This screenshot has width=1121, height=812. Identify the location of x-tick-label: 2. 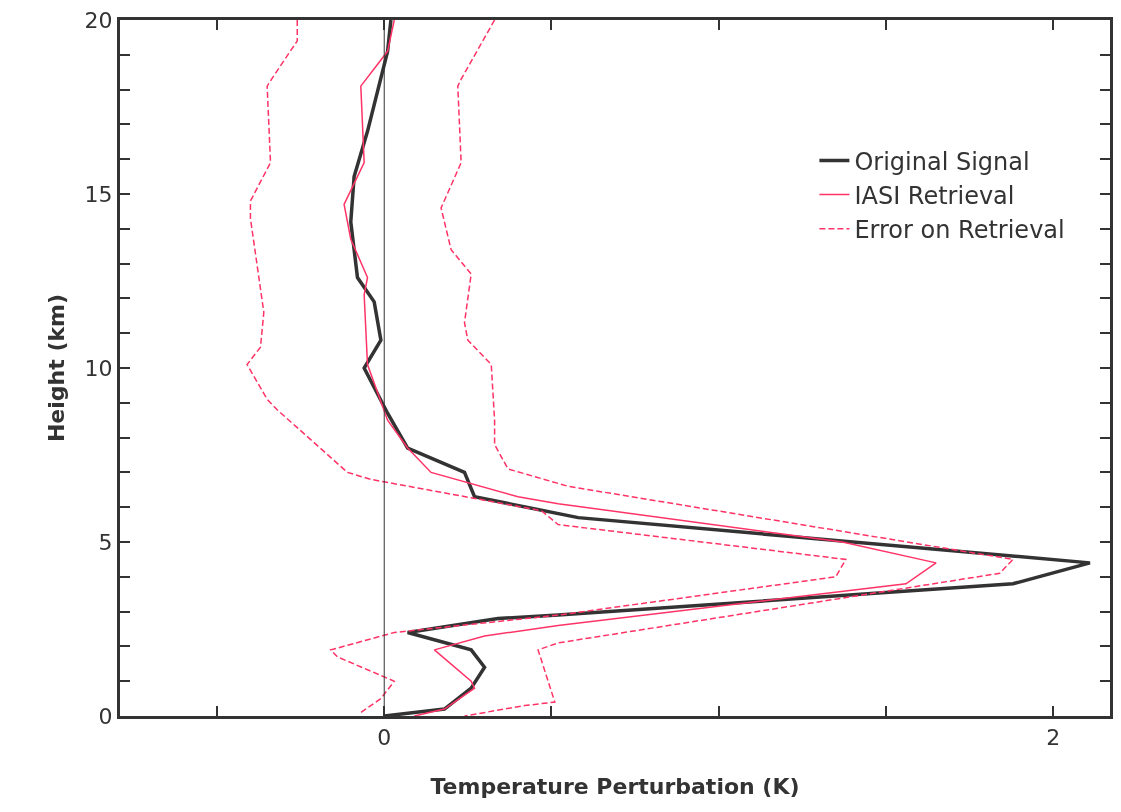
(1053, 738).